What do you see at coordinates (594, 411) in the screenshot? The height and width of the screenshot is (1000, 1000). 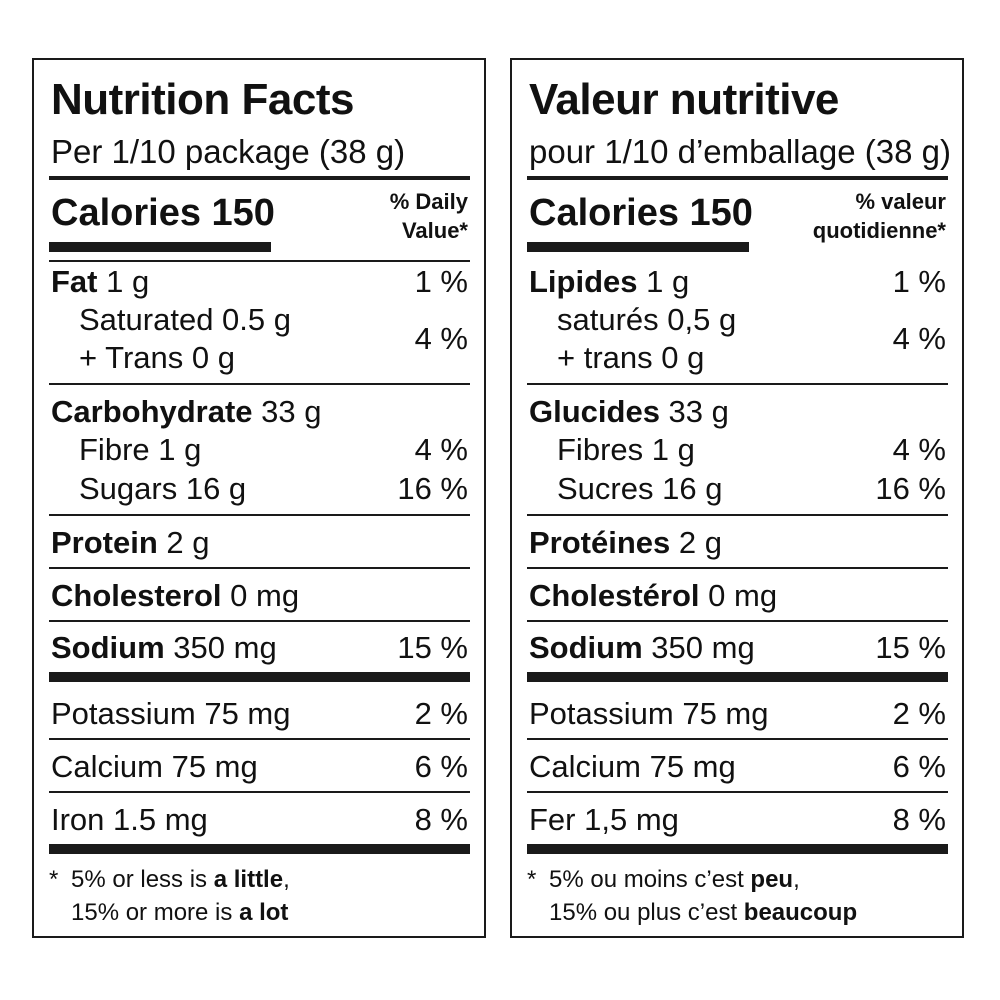 I see `carbohydrate-name: Glucides` at bounding box center [594, 411].